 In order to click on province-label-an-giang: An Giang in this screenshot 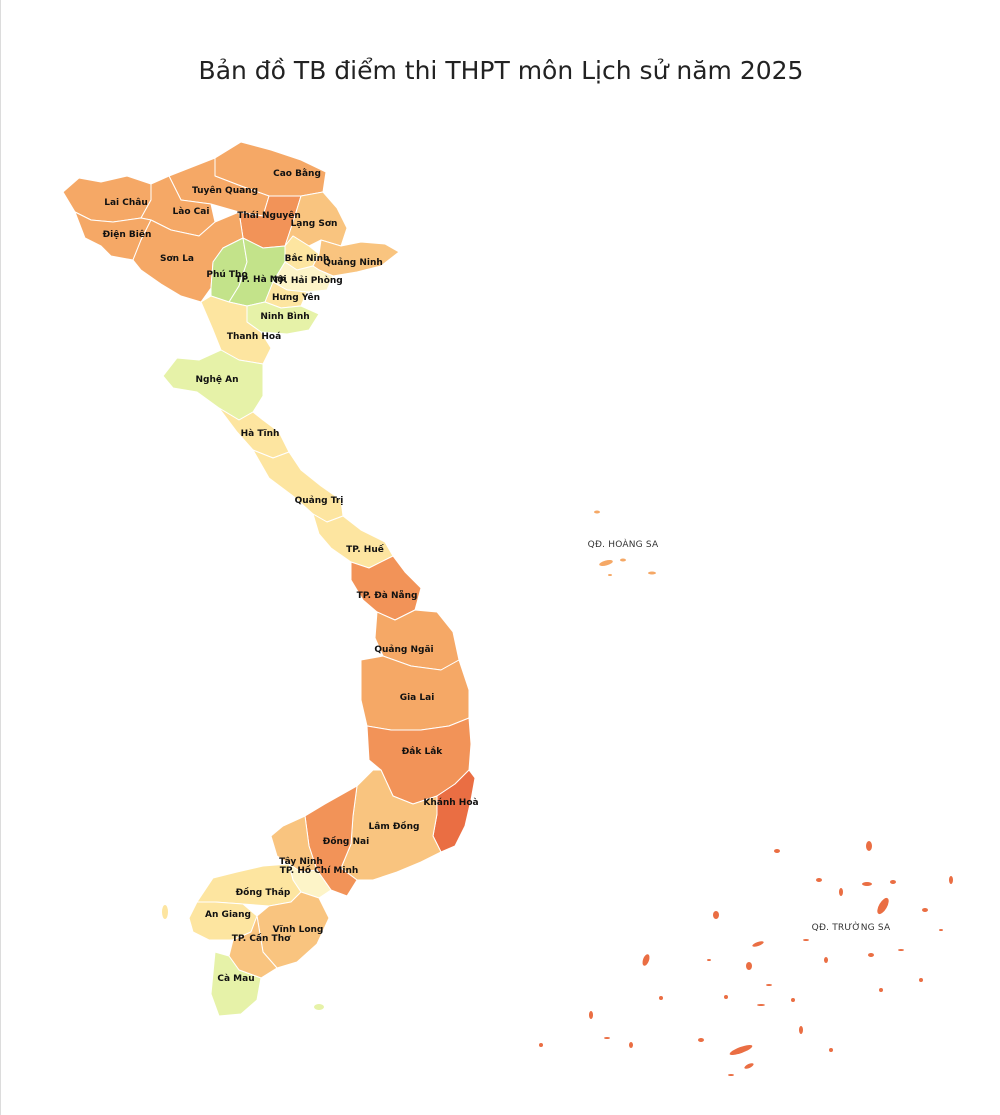, I will do `click(228, 915)`.